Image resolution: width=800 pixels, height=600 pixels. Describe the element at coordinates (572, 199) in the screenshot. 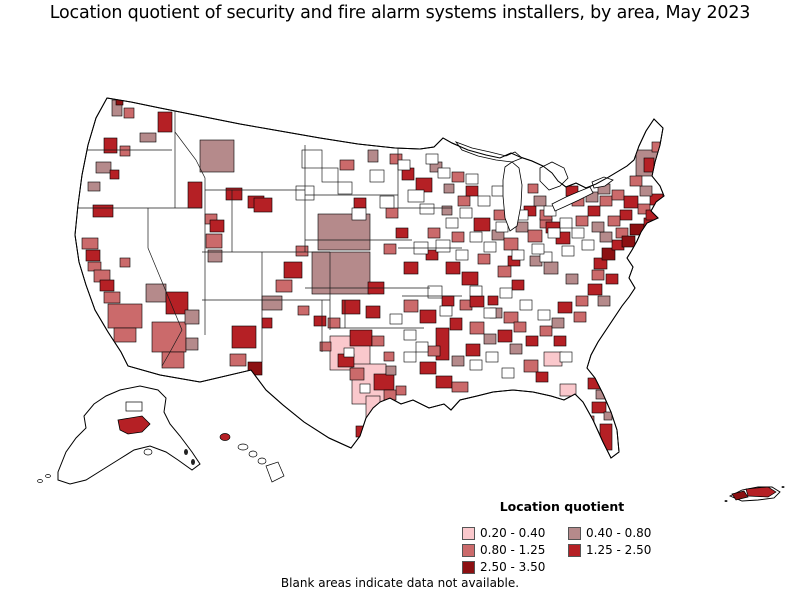

I see `lake-erie` at that location.